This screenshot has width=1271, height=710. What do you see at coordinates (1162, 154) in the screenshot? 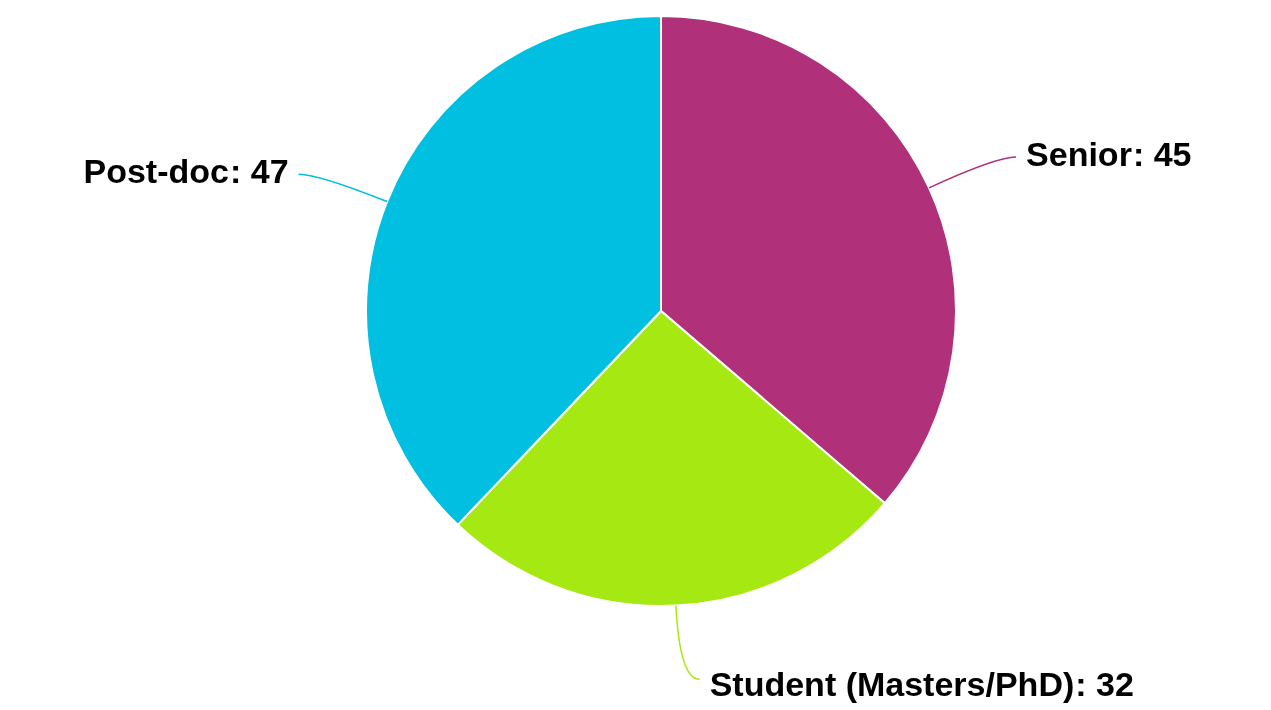
I see `data-label: : 45` at bounding box center [1162, 154].